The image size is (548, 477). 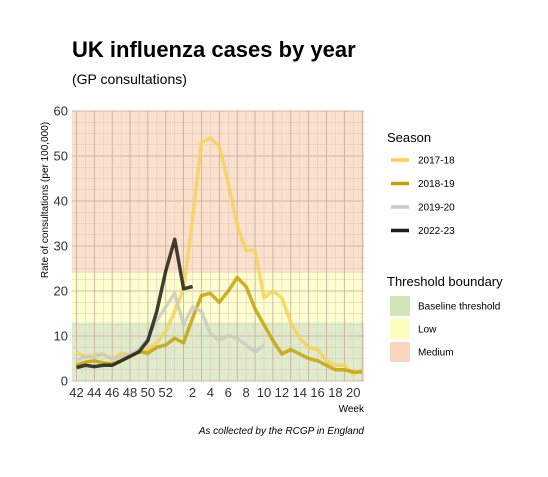 I want to click on x-tick-label: 44, so click(x=94, y=392).